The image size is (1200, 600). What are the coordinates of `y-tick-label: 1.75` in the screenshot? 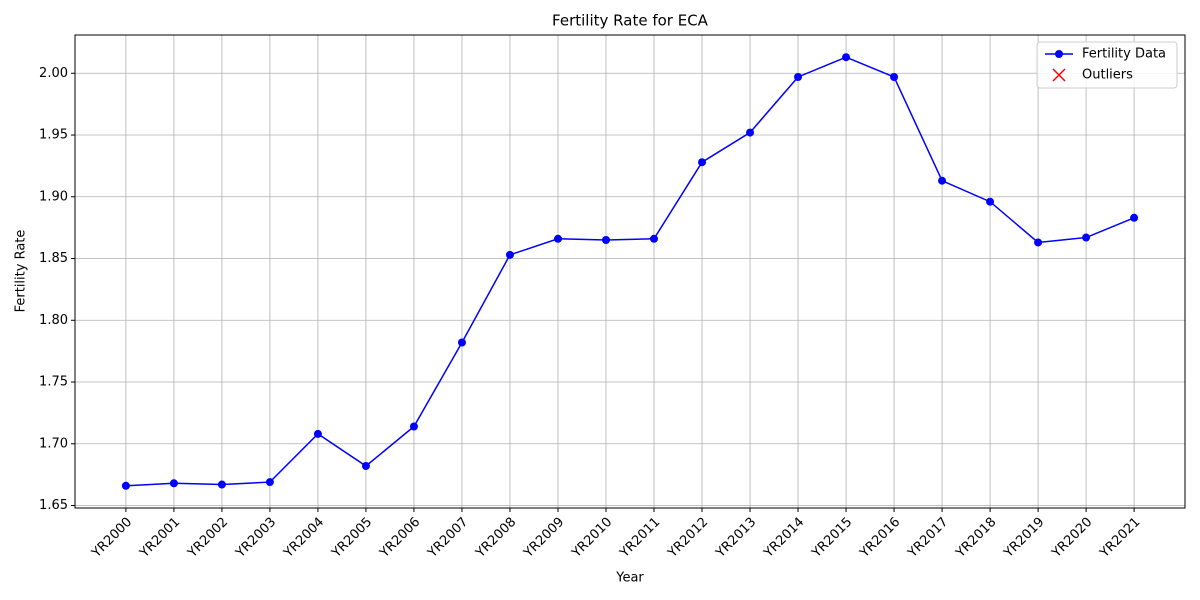 It's located at (53, 382).